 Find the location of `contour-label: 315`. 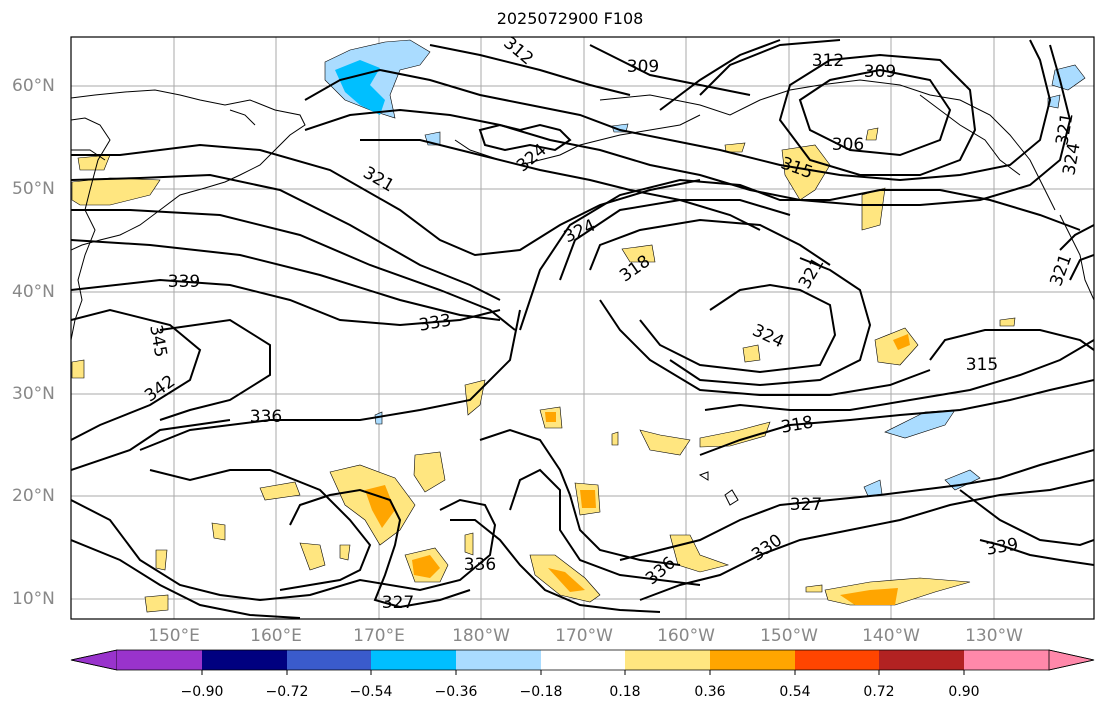

contour-label: 315 is located at coordinates (982, 365).